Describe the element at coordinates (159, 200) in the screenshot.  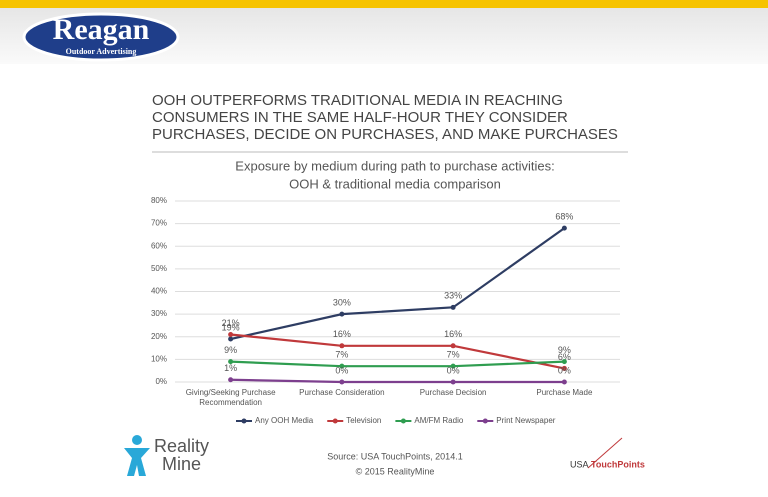
I see `y-tick-label: 80%` at that location.